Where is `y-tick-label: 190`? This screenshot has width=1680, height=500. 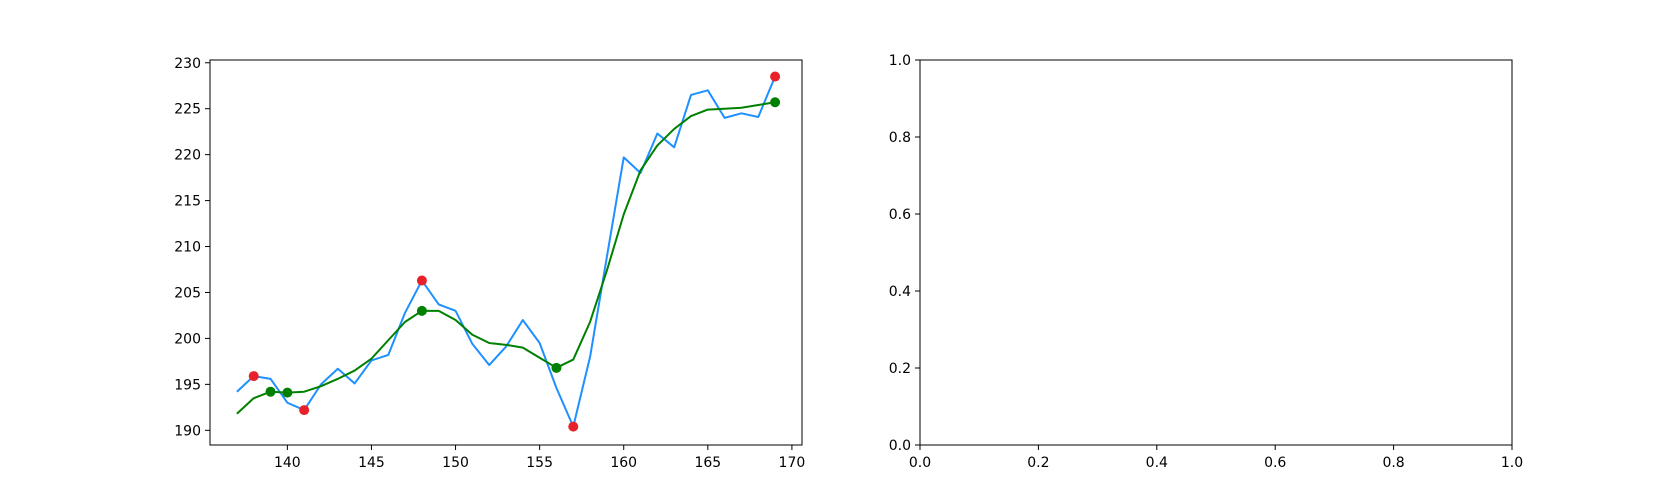 y-tick-label: 190 is located at coordinates (187, 431).